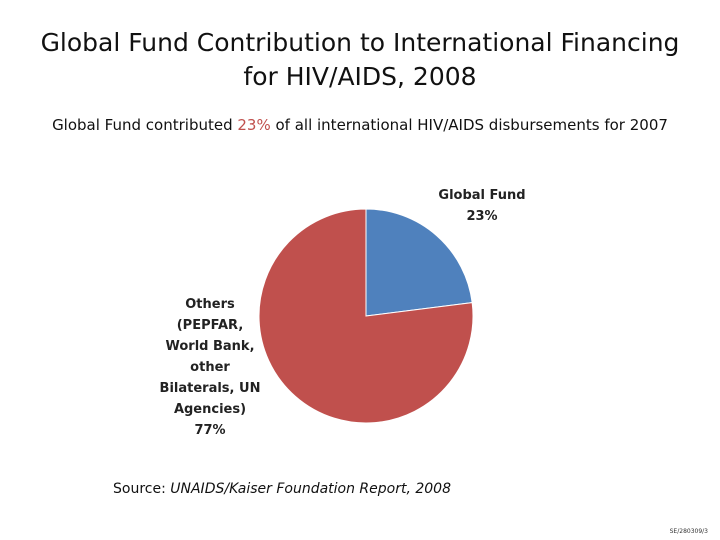 Image resolution: width=720 pixels, height=540 pixels. What do you see at coordinates (210, 304) in the screenshot?
I see `others-label-line-1: Others` at bounding box center [210, 304].